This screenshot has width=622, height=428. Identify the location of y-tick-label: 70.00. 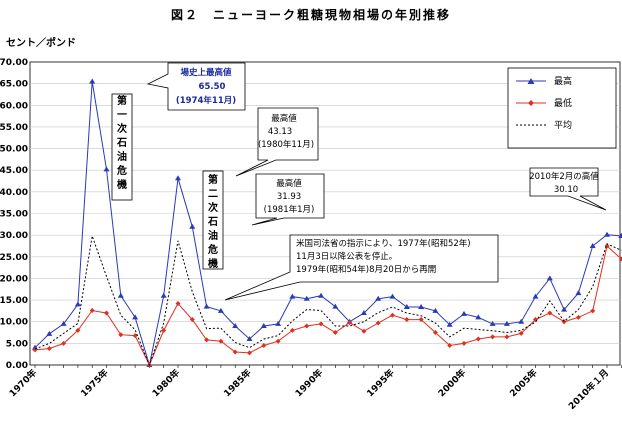
(14, 63).